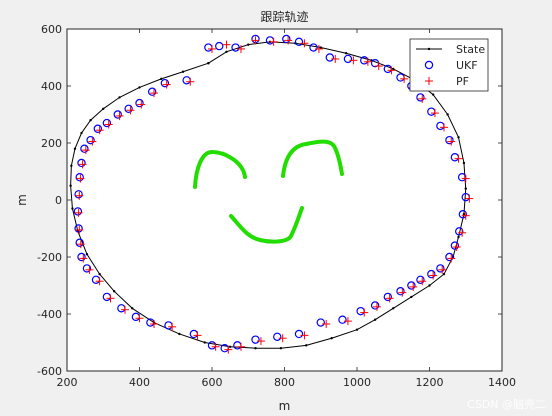  What do you see at coordinates (139, 382) in the screenshot?
I see `x-tick-label: 400` at bounding box center [139, 382].